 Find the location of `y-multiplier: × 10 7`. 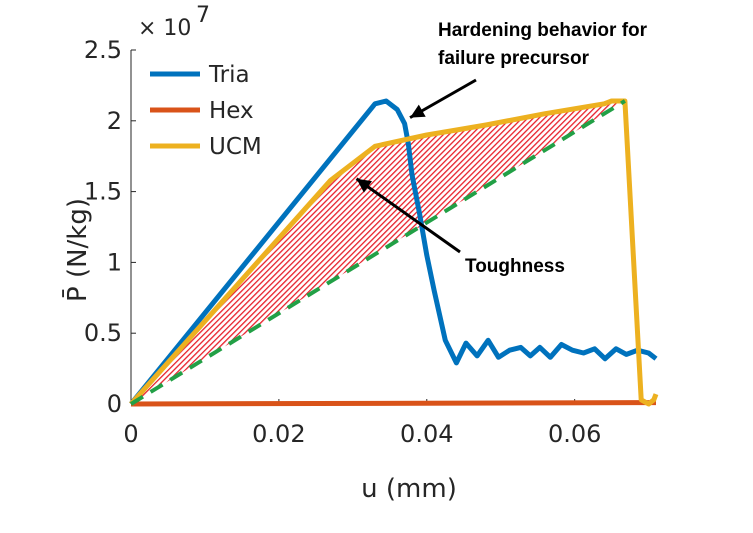

y-multiplier: × 10 7 is located at coordinates (174, 22).